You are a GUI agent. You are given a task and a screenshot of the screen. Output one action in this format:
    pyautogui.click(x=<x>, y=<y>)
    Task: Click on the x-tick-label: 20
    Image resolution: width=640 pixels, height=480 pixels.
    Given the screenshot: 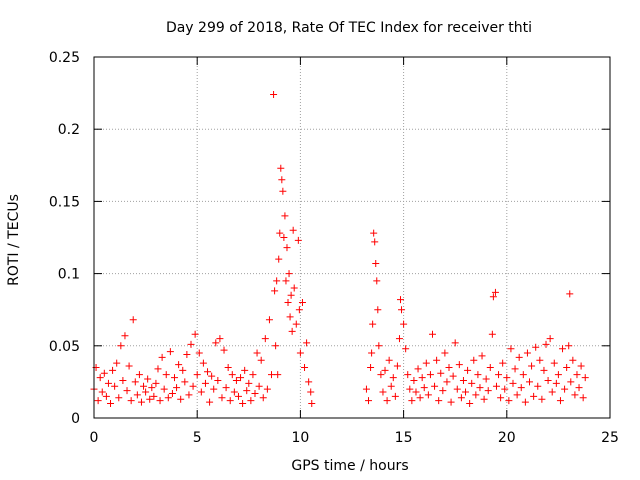 What is the action you would take?
    pyautogui.click(x=507, y=438)
    